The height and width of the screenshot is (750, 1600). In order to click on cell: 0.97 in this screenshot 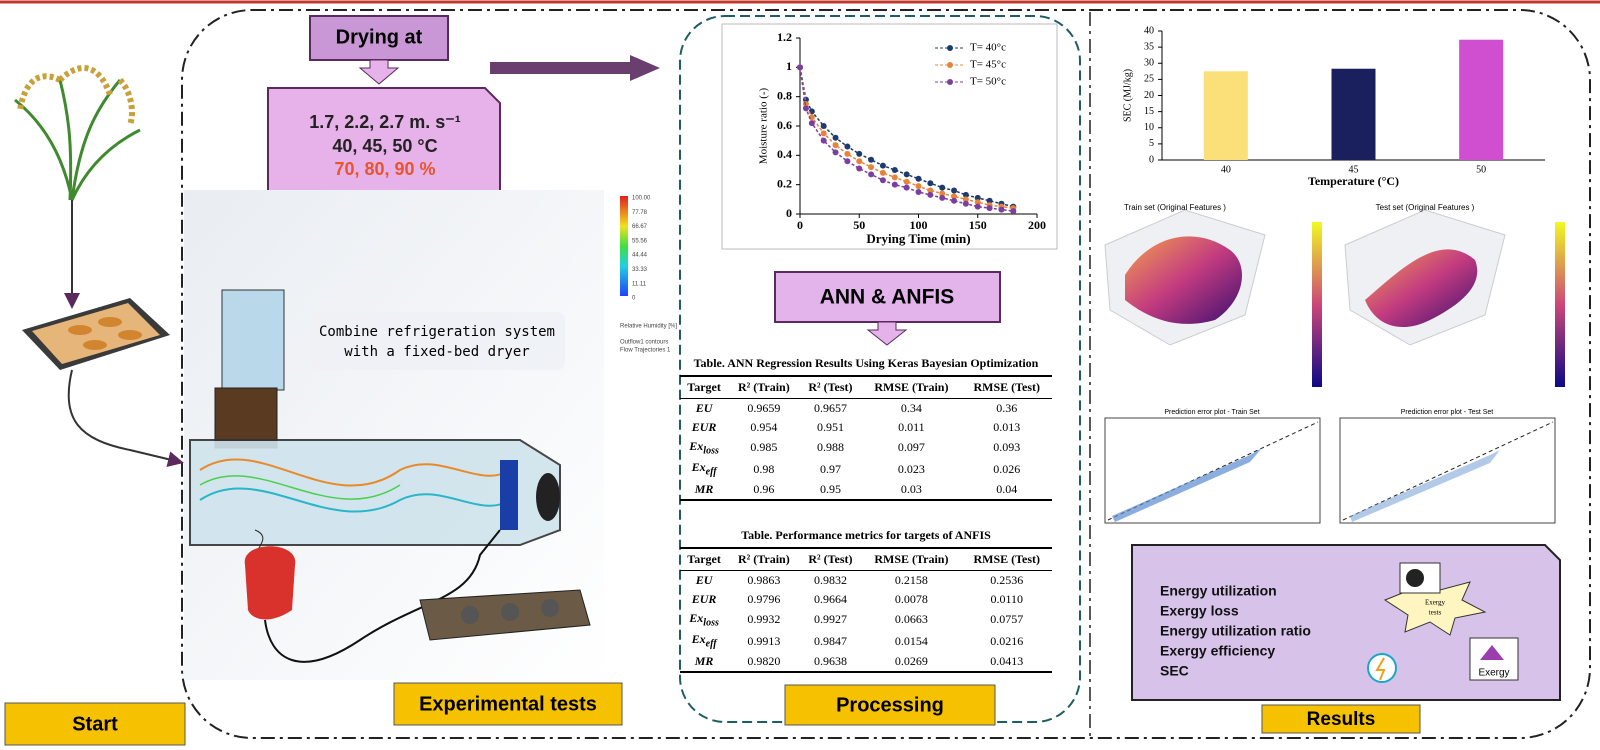, I will do `click(830, 468)`.